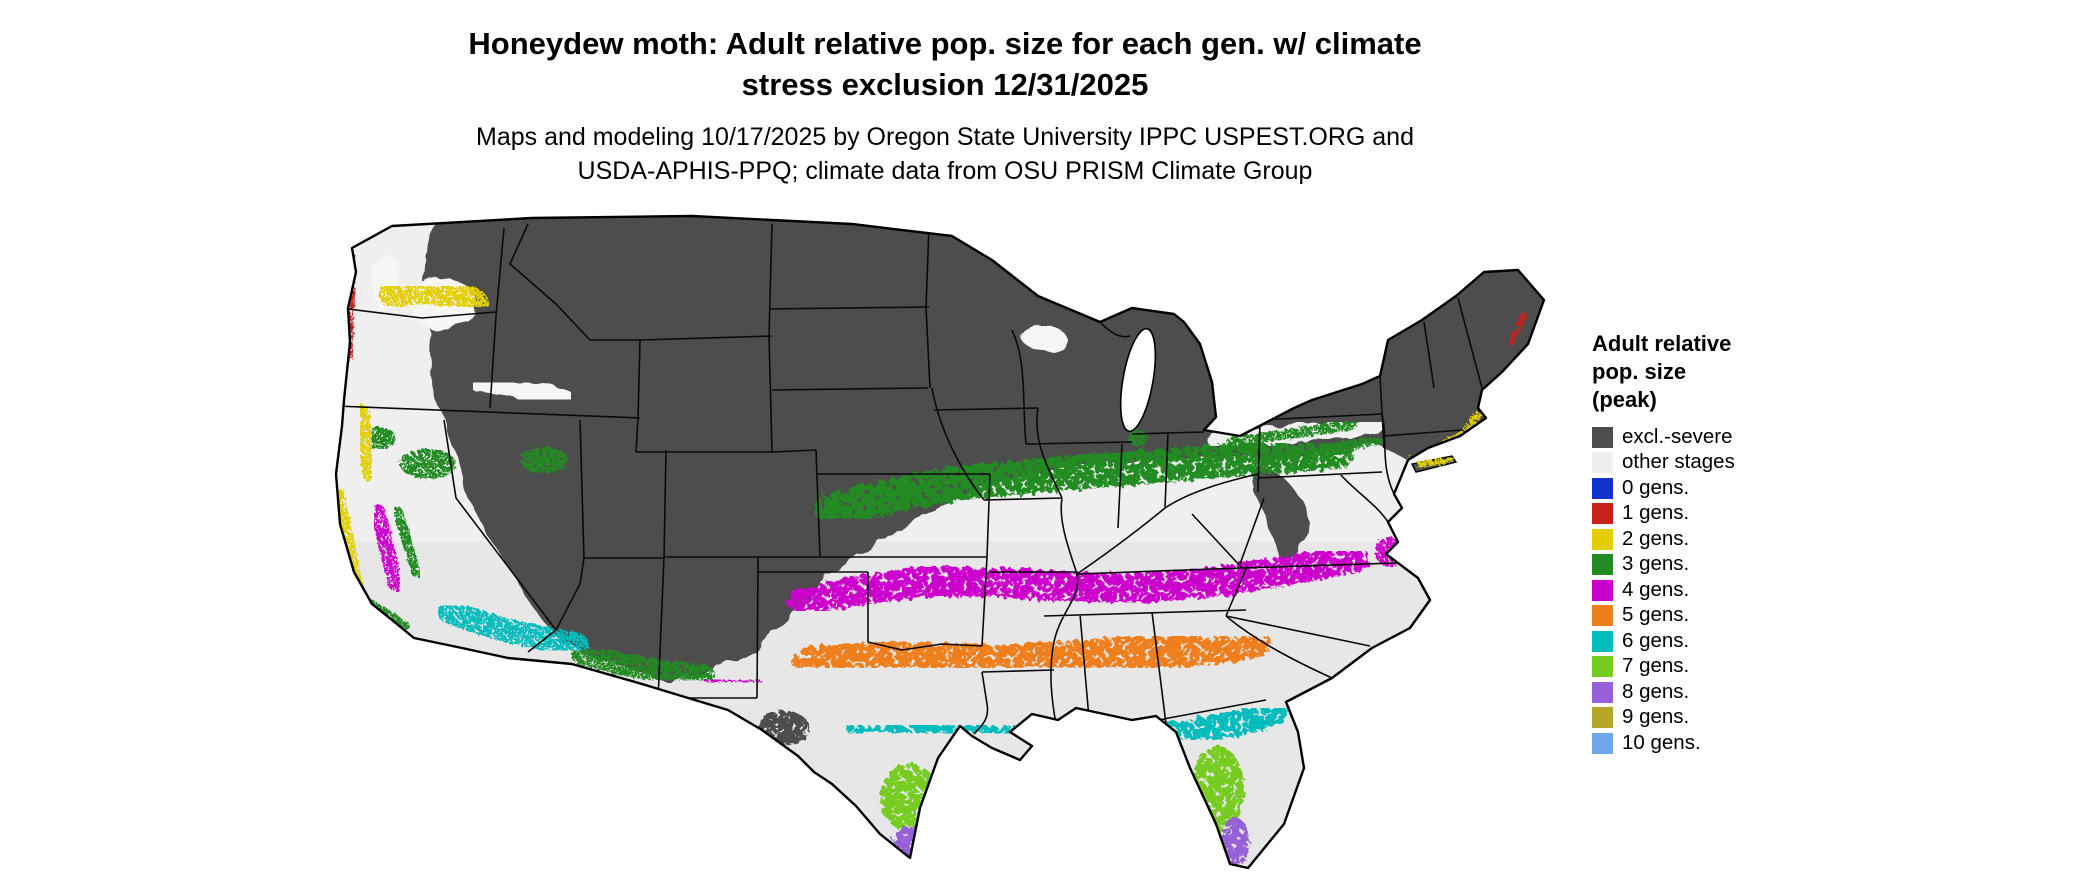 The width and height of the screenshot is (2100, 892). I want to click on band-3-gens, so click(1094, 478).